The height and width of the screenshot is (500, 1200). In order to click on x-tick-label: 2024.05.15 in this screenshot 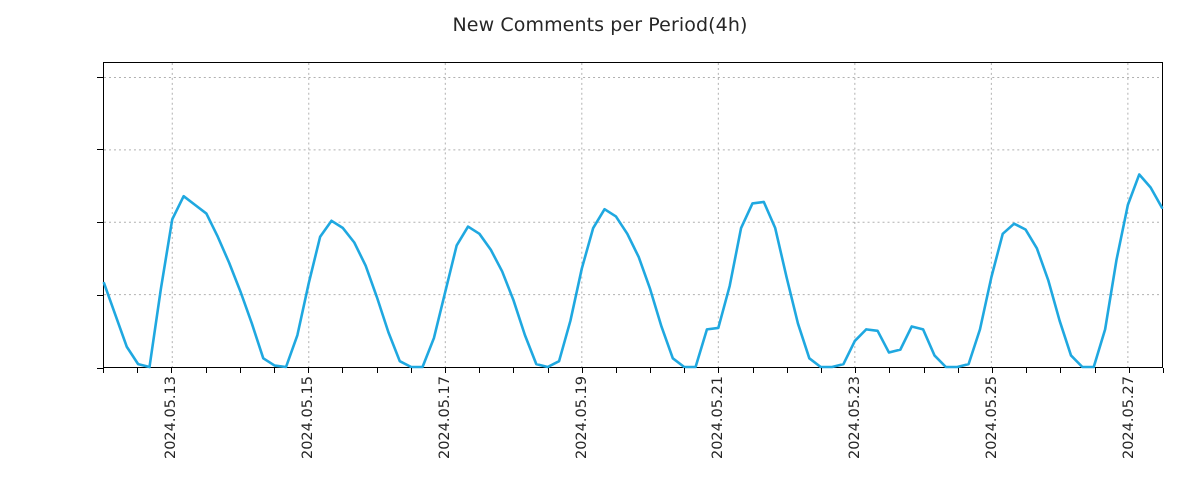, I will do `click(308, 418)`.